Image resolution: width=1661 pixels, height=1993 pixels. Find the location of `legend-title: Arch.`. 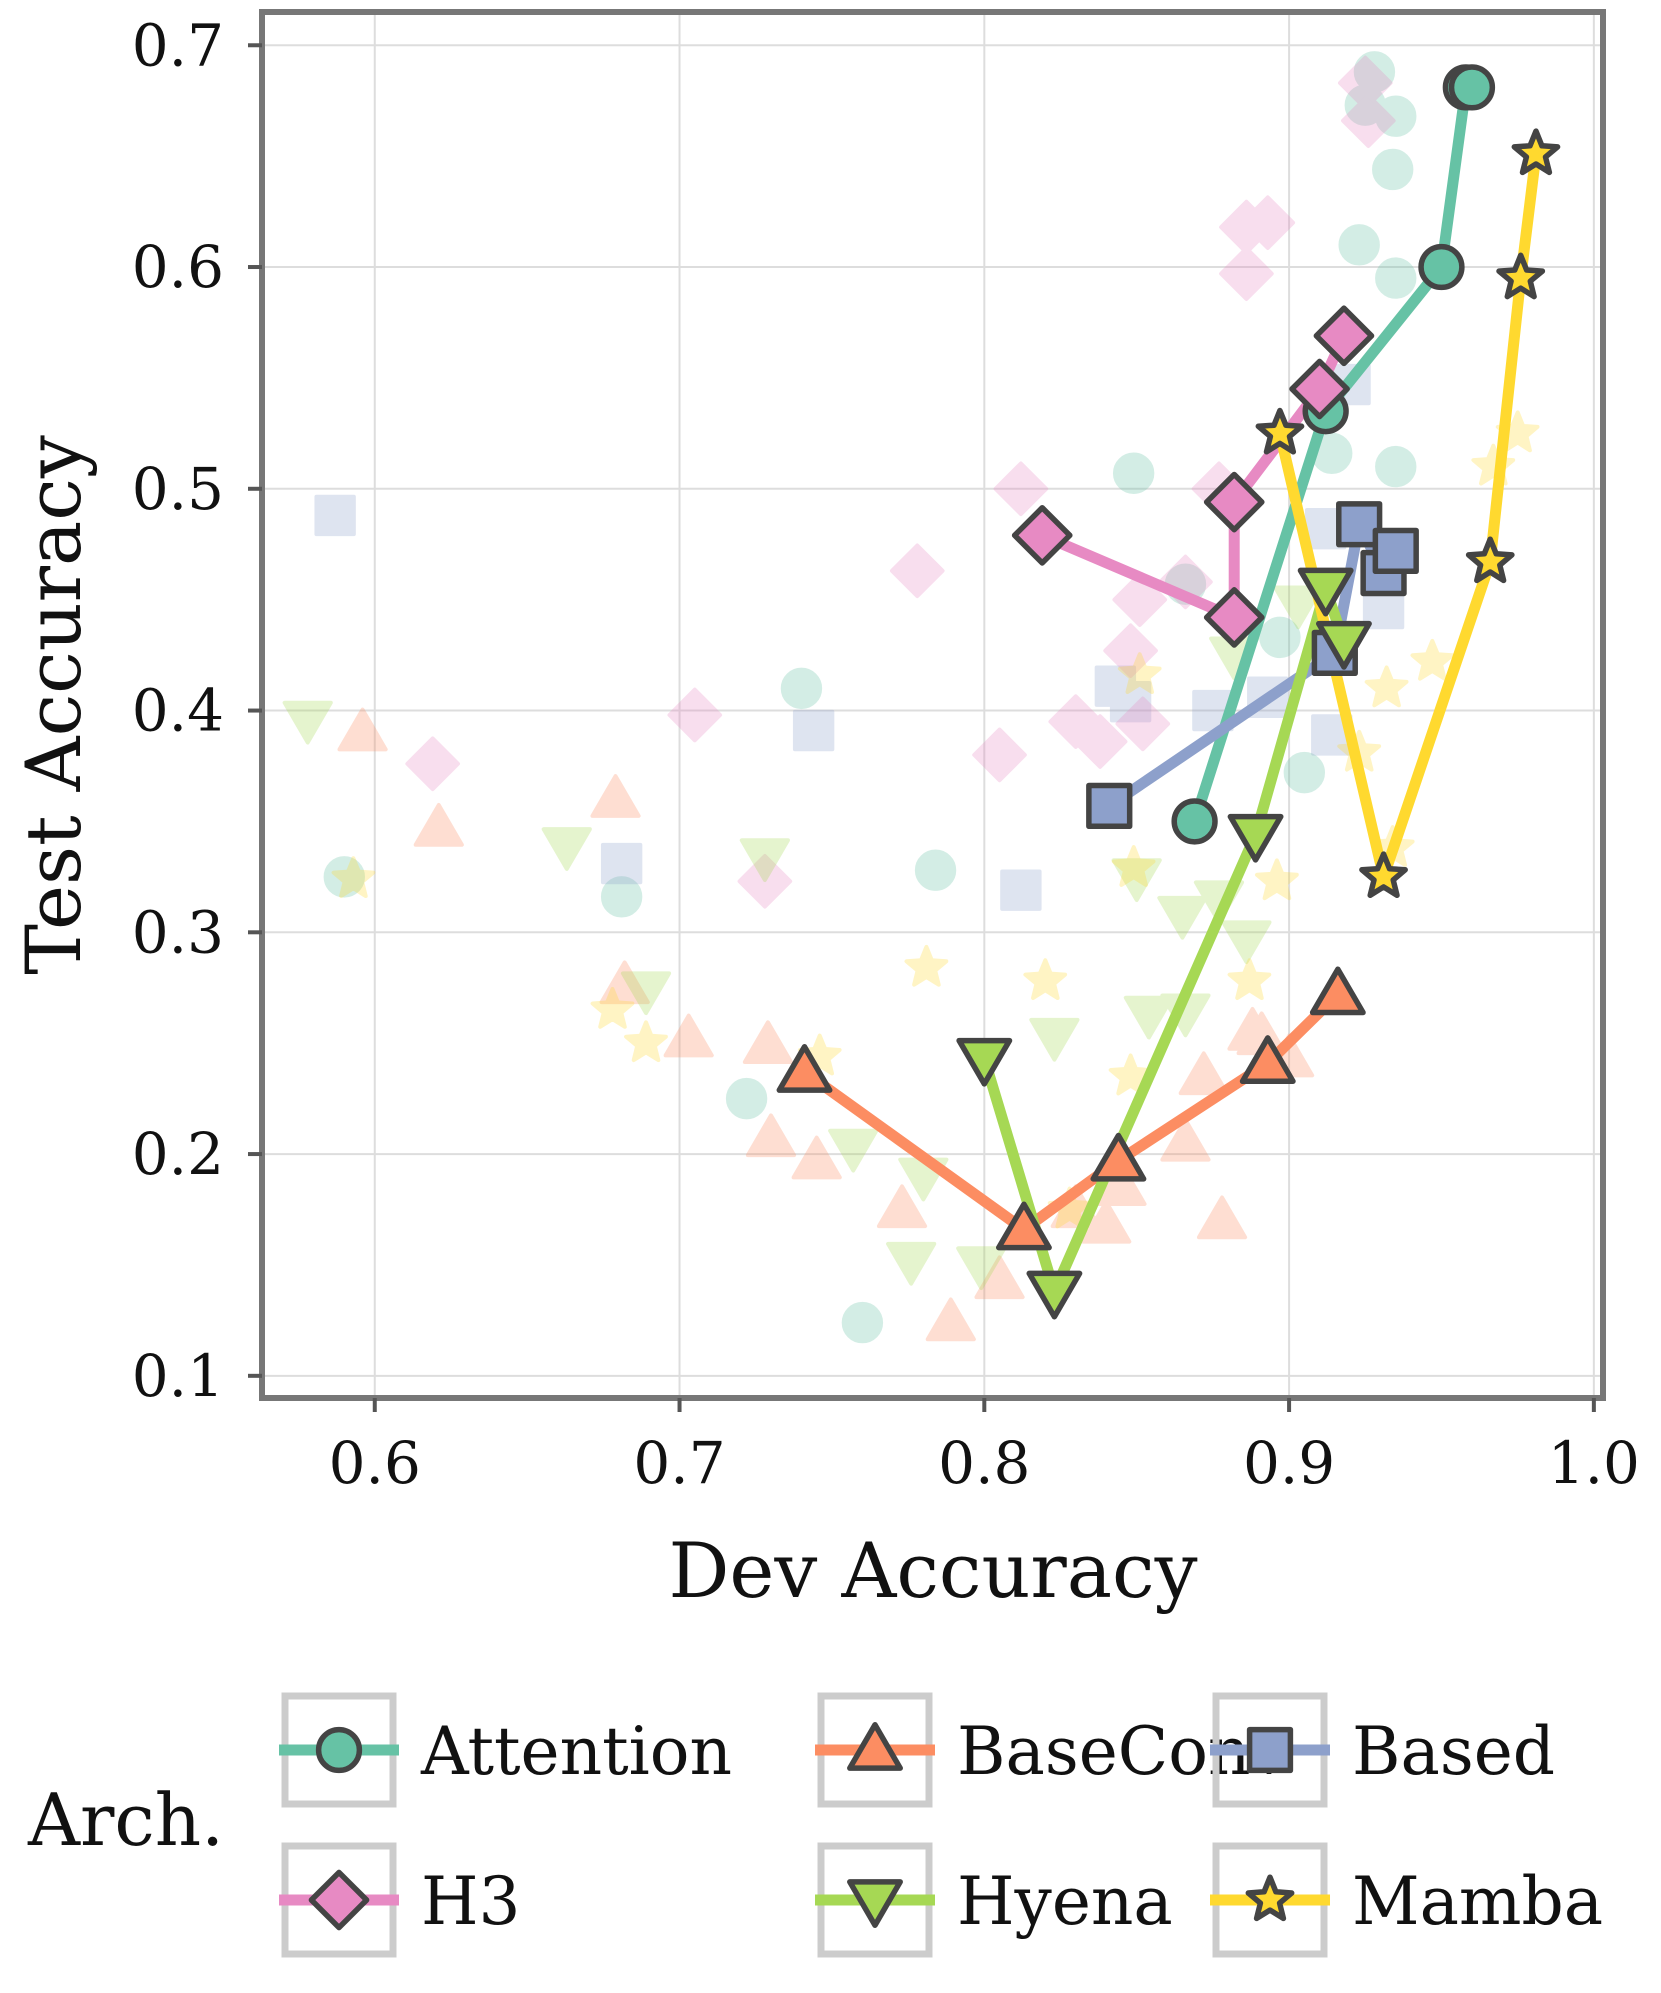

legend-title: Arch. is located at coordinates (125, 1820).